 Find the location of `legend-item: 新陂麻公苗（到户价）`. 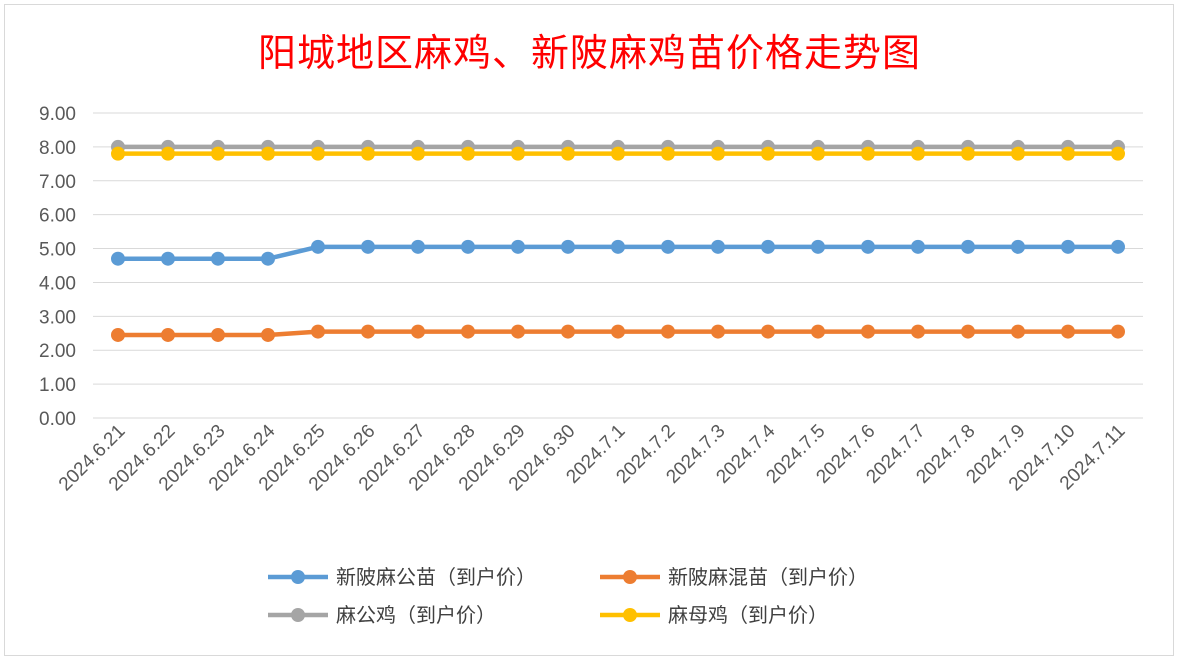

legend-item: 新陂麻公苗（到户价） is located at coordinates (402, 577).